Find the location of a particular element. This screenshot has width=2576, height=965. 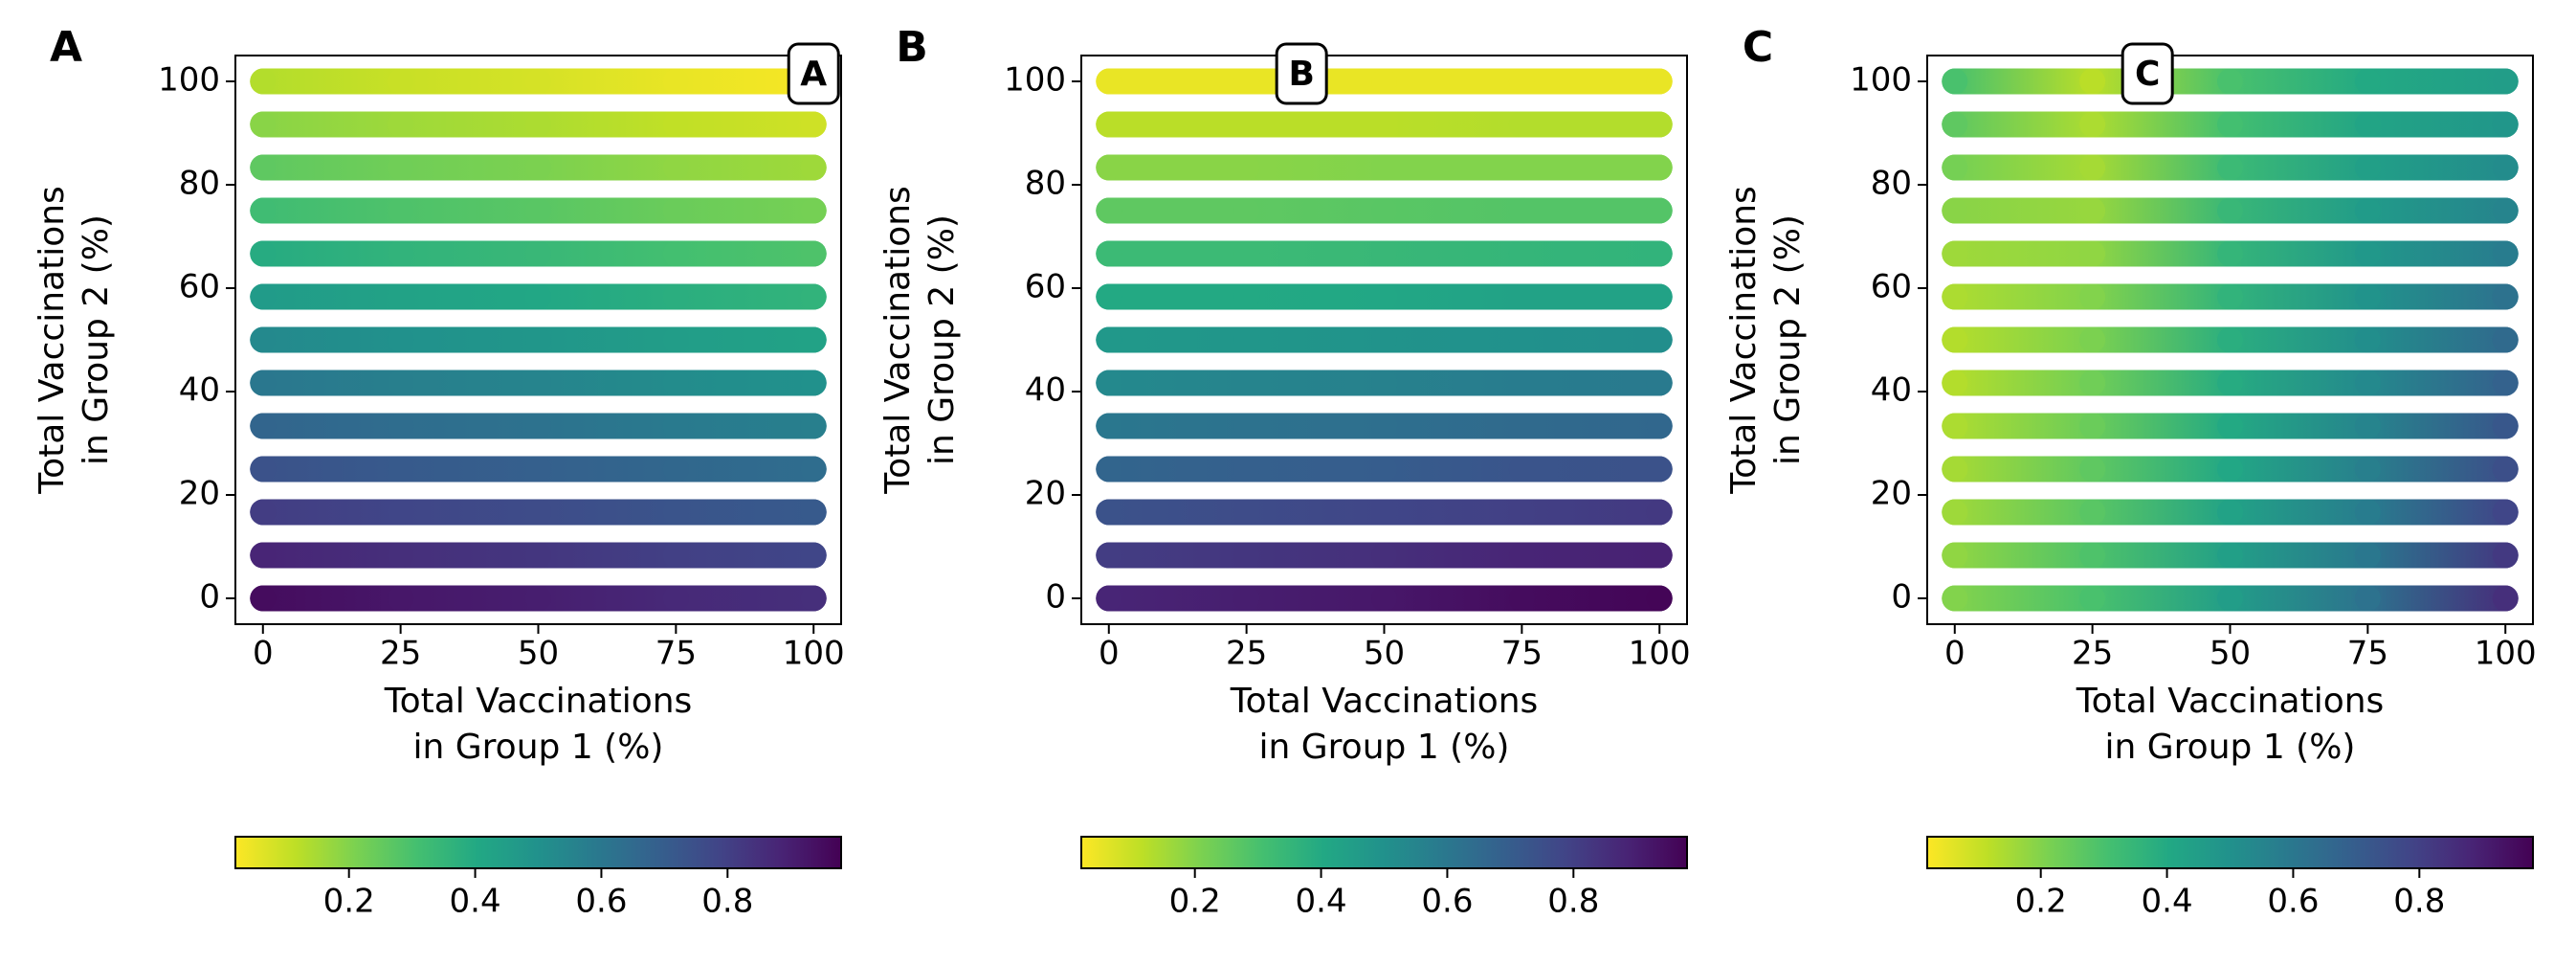

y-tick-label: 80 is located at coordinates (1891, 184).